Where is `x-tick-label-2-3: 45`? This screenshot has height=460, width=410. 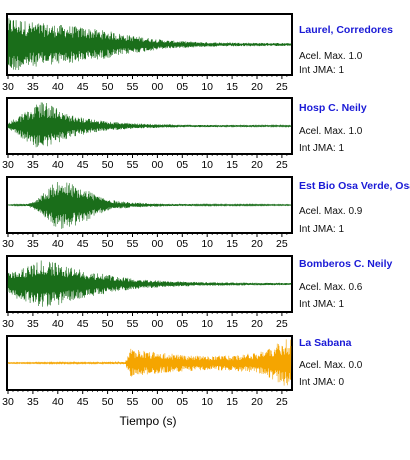
x-tick-label-2-3: 45 is located at coordinates (83, 244).